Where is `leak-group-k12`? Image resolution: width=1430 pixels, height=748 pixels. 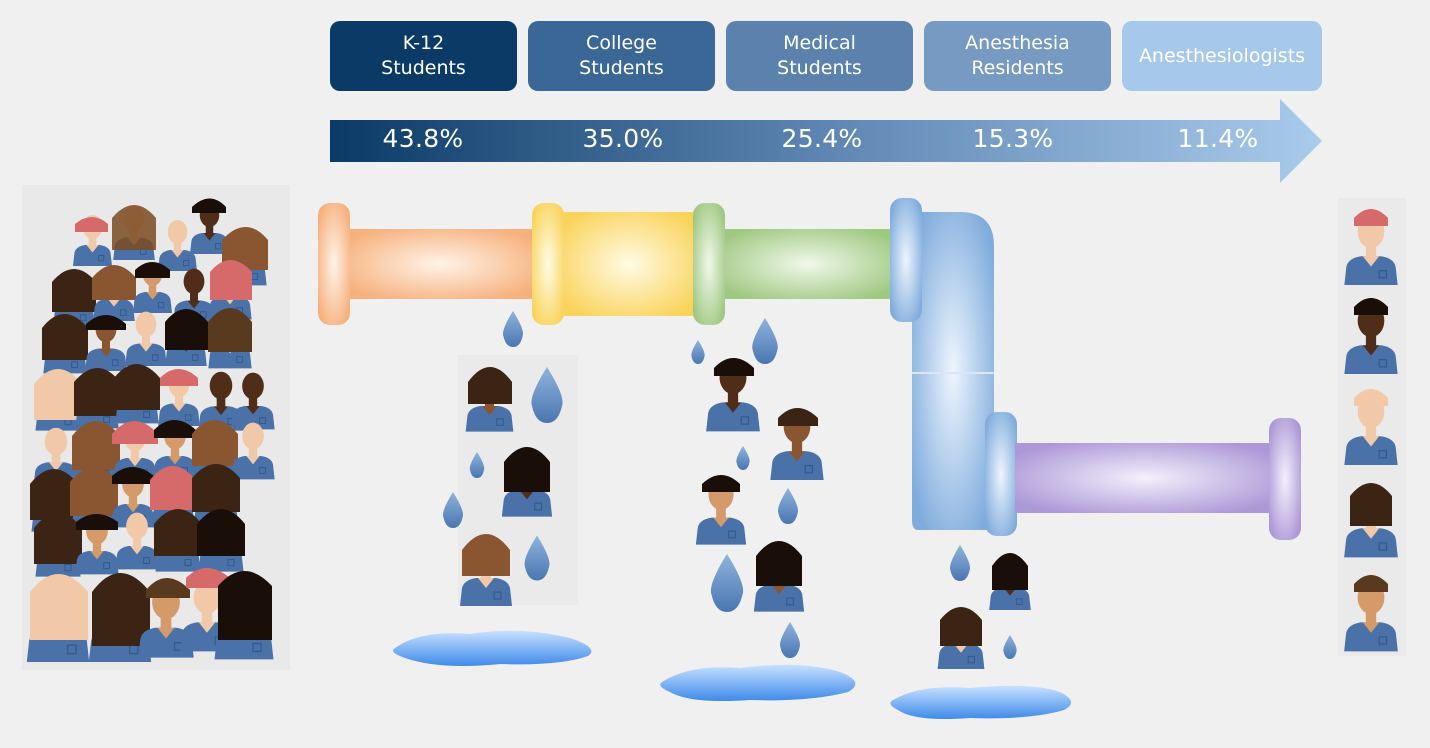
leak-group-k12 is located at coordinates (492, 488).